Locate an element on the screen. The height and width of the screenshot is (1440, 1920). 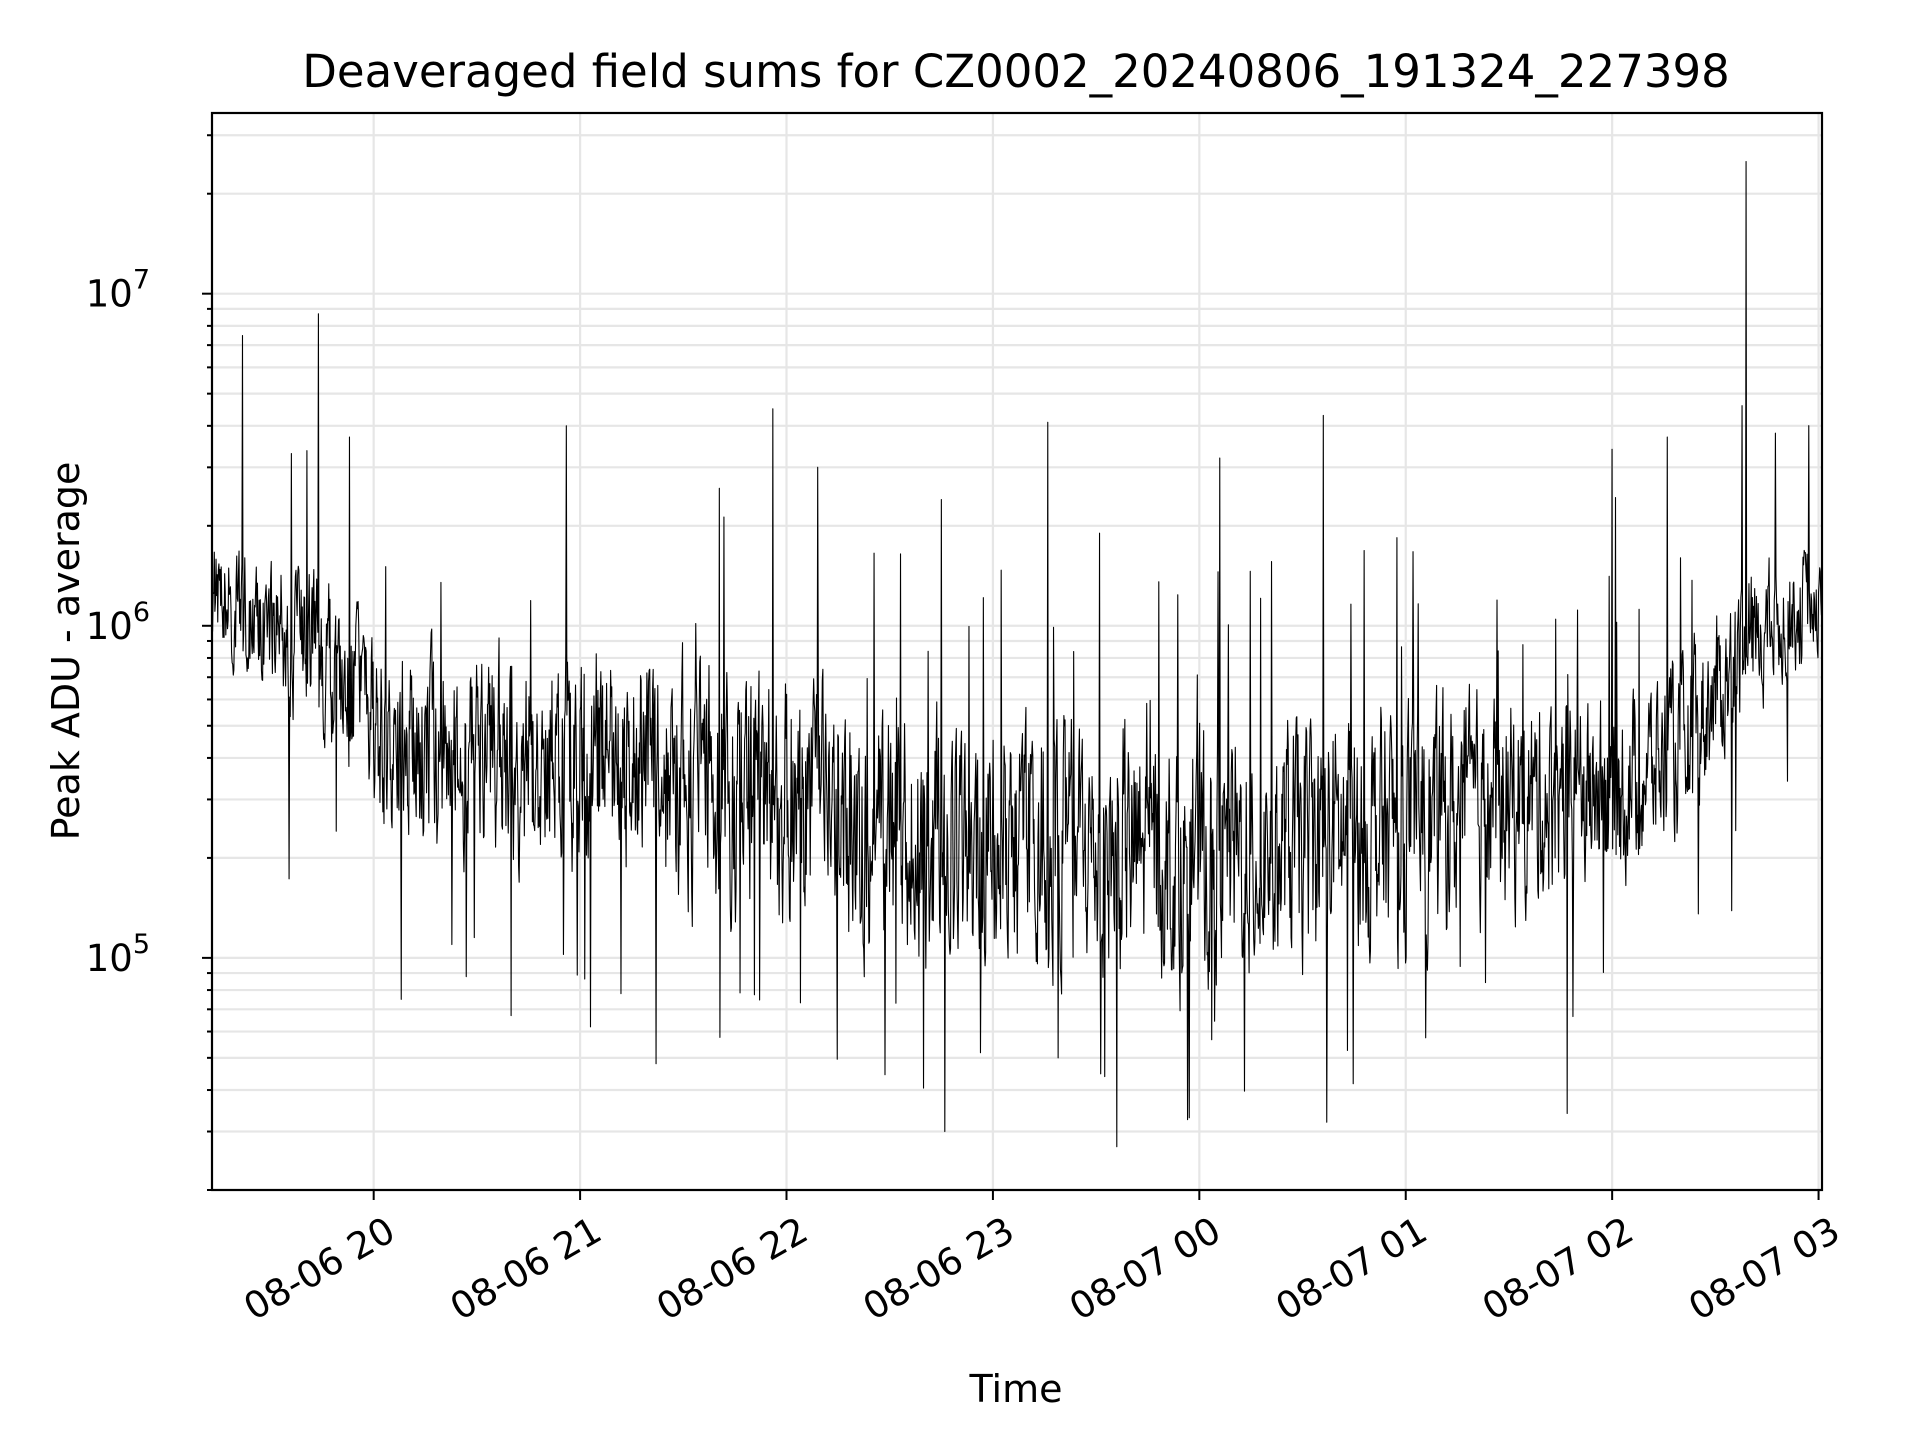
y-tick-exponent: 7 is located at coordinates (141, 280).